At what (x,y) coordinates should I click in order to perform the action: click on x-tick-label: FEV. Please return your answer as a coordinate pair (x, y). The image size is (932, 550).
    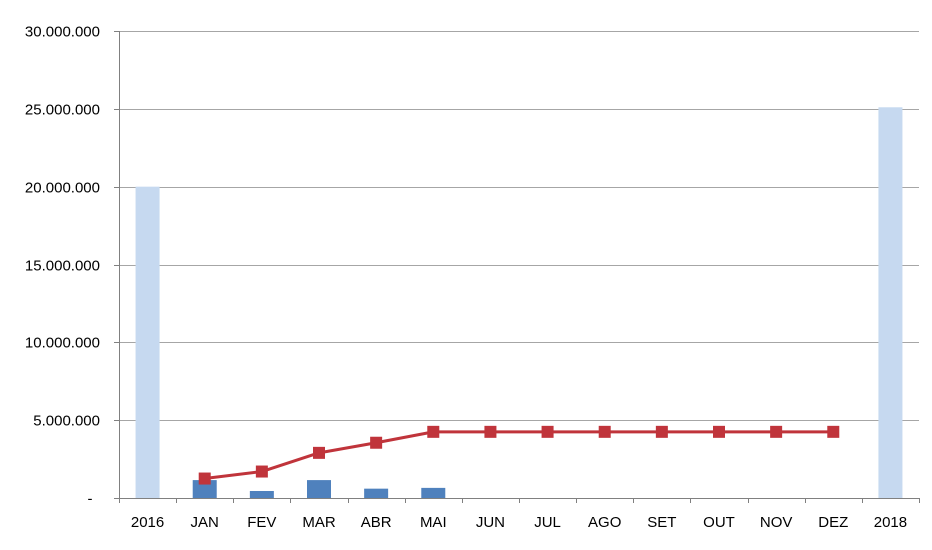
    Looking at the image, I should click on (261, 522).